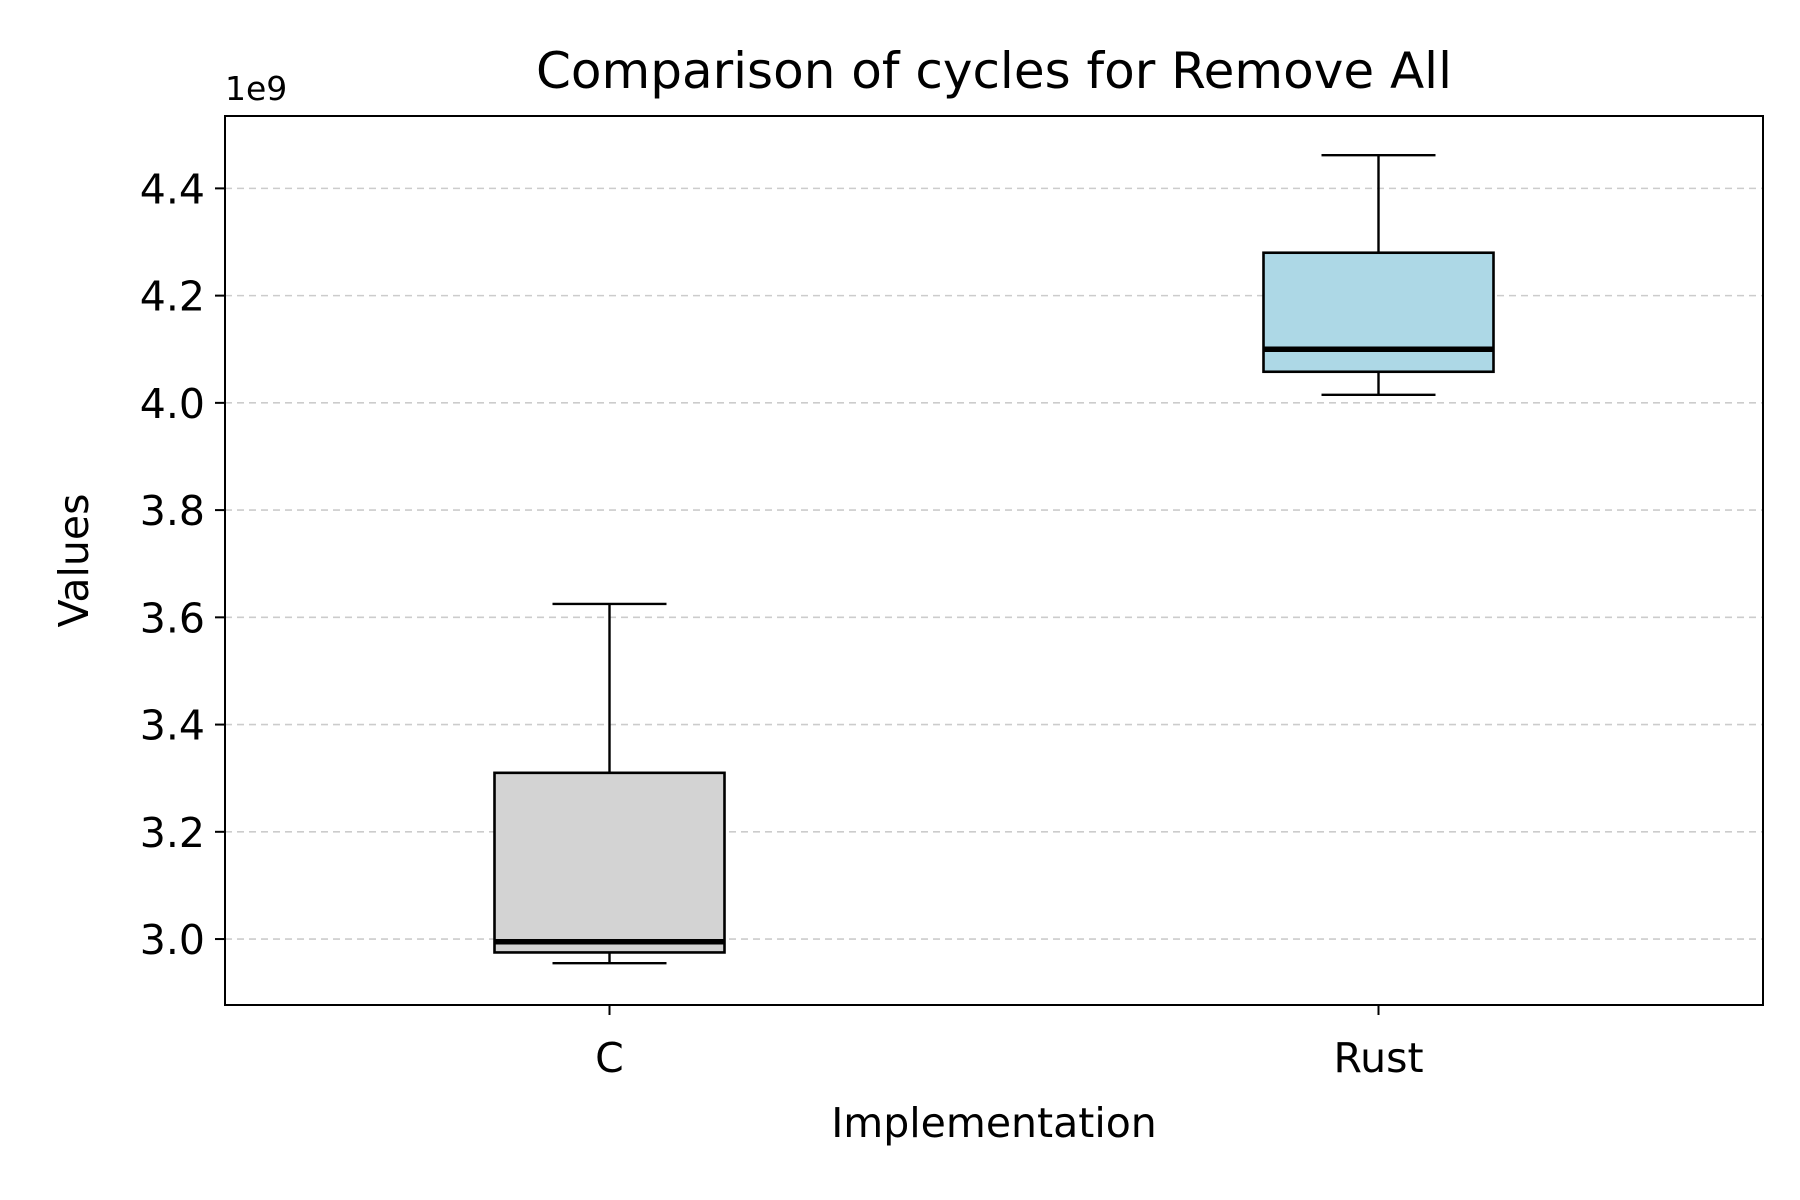 This screenshot has width=1800, height=1200. What do you see at coordinates (1378, 312) in the screenshot?
I see `iqr-box-rust` at bounding box center [1378, 312].